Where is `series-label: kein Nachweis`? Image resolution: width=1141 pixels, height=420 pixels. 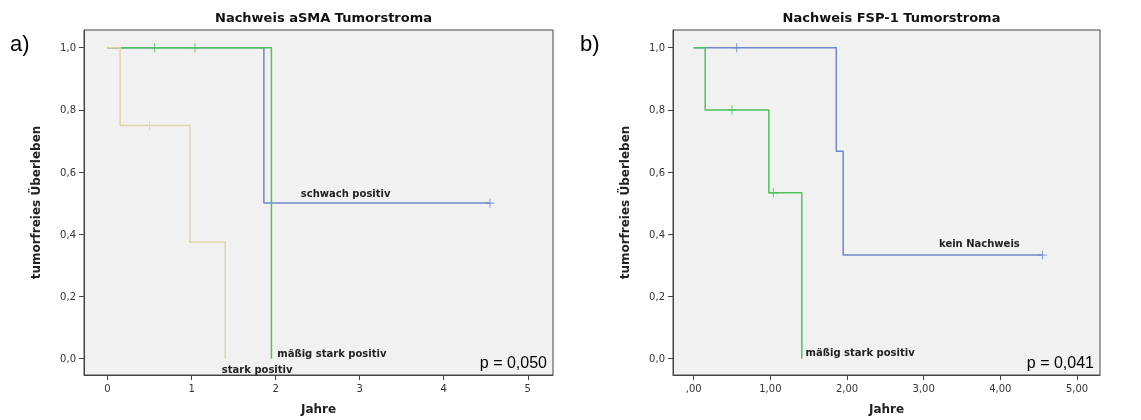
series-label: kein Nachweis is located at coordinates (979, 244).